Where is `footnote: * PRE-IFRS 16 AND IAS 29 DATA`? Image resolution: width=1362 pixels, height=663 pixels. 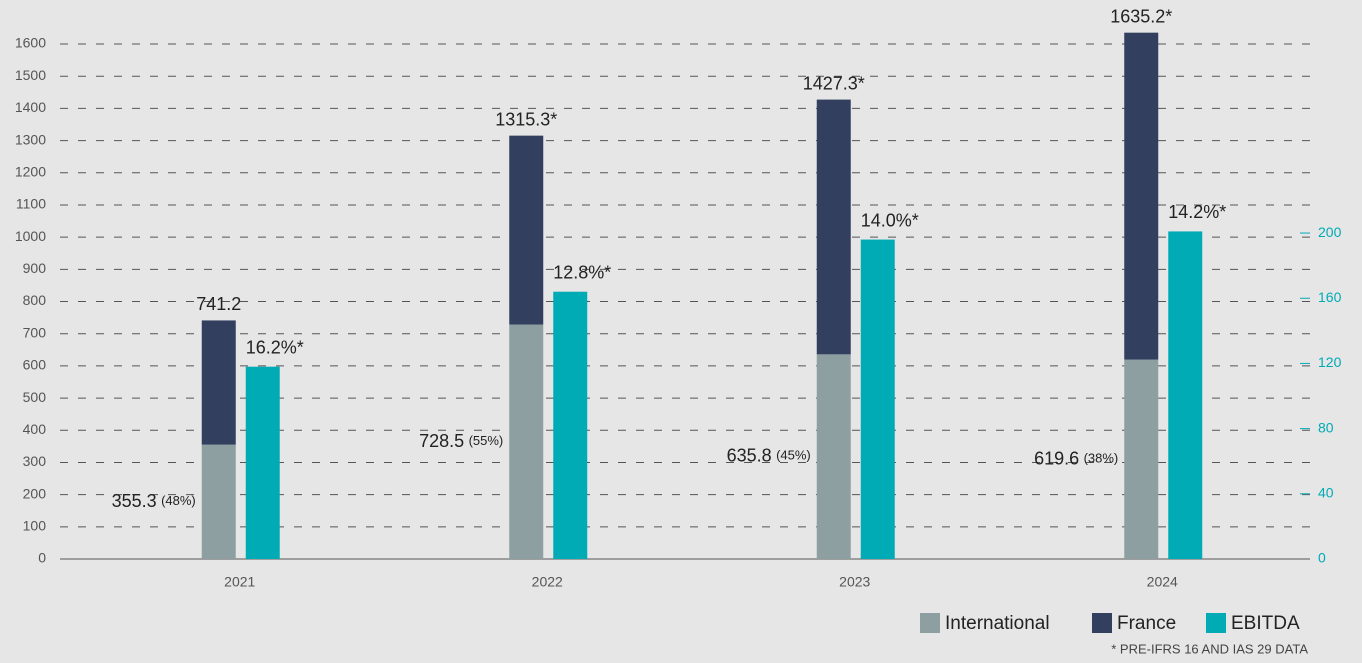
footnote: * PRE-IFRS 16 AND IAS 29 DATA is located at coordinates (1209, 648).